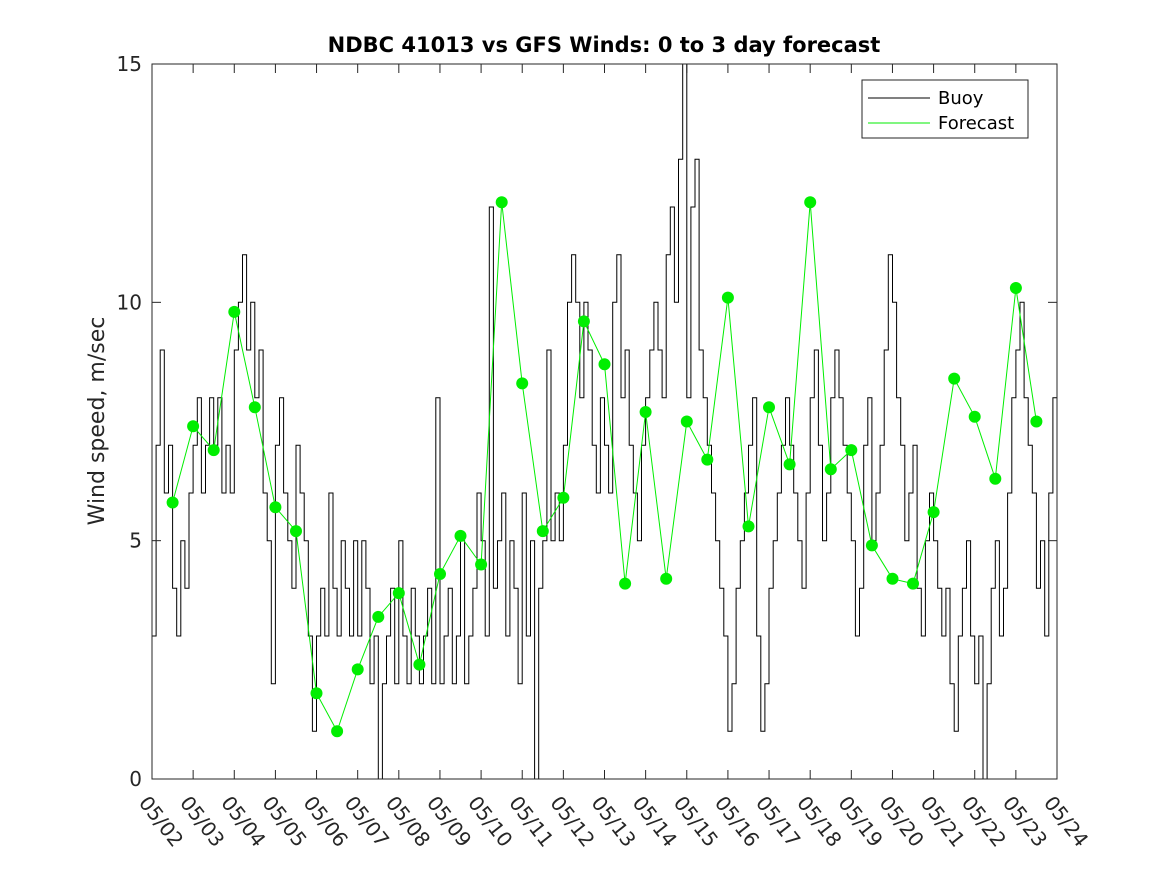  I want to click on y-tick-label: 0, so click(135, 779).